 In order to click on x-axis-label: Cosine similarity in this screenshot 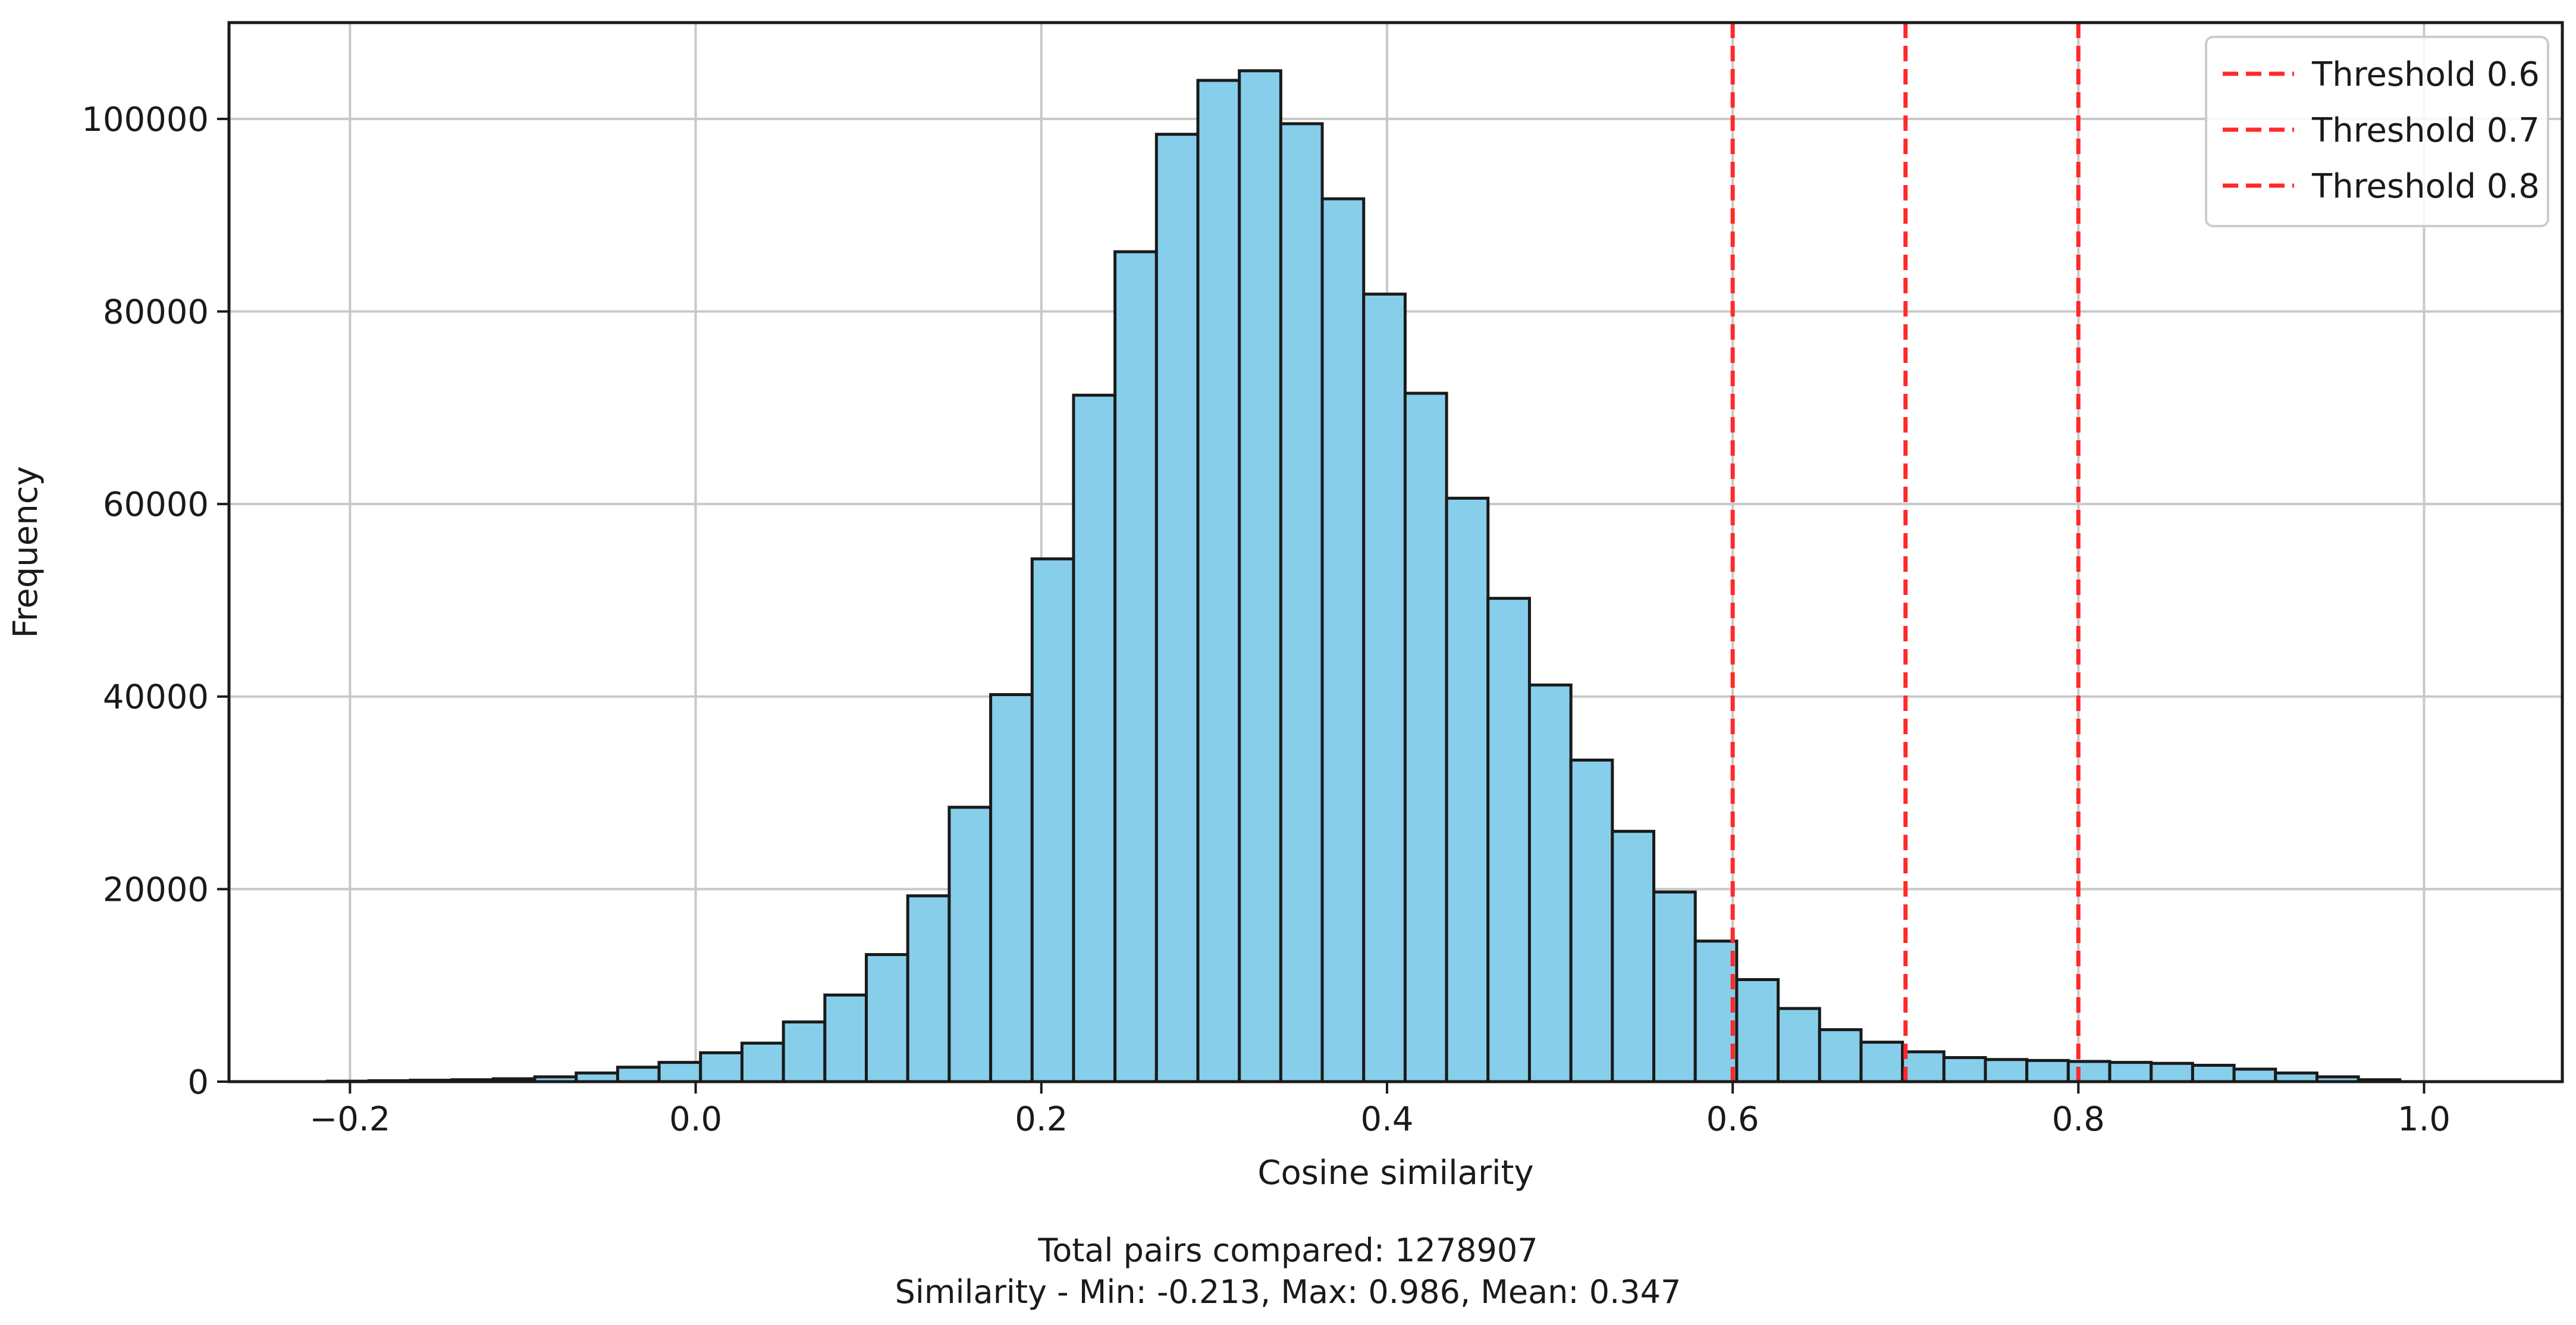, I will do `click(1395, 1173)`.